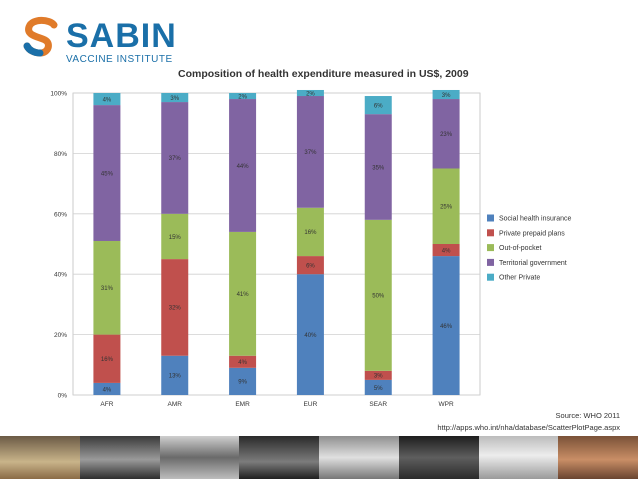  Describe the element at coordinates (587, 415) in the screenshot. I see `source-line-1: Source: WHO 2011` at that location.